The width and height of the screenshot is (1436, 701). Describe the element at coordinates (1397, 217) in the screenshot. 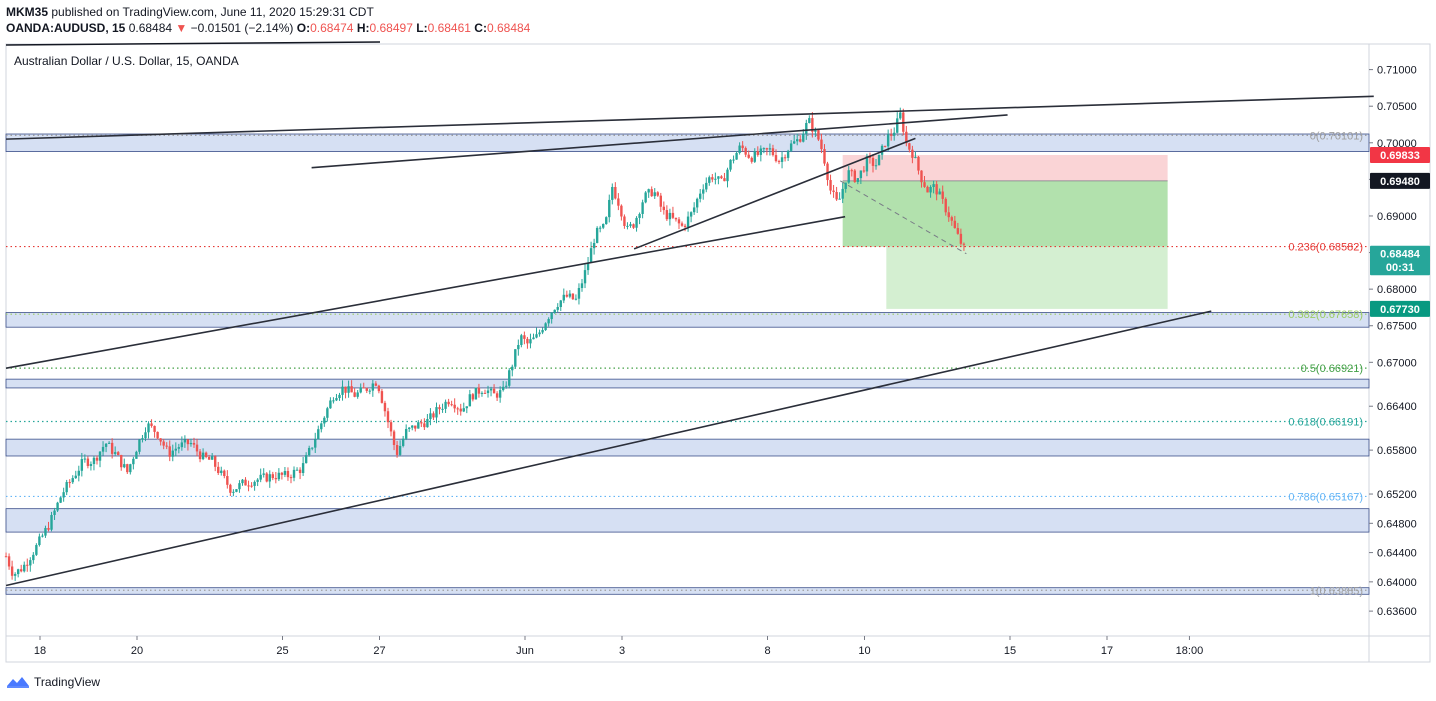

I see `price-tick-label: 0.69000` at that location.